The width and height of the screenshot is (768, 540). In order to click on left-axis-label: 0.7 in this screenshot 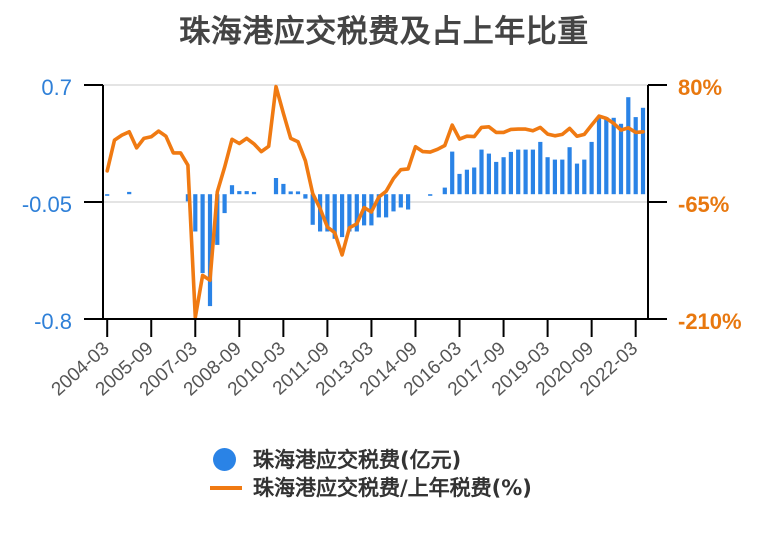, I will do `click(56, 87)`.